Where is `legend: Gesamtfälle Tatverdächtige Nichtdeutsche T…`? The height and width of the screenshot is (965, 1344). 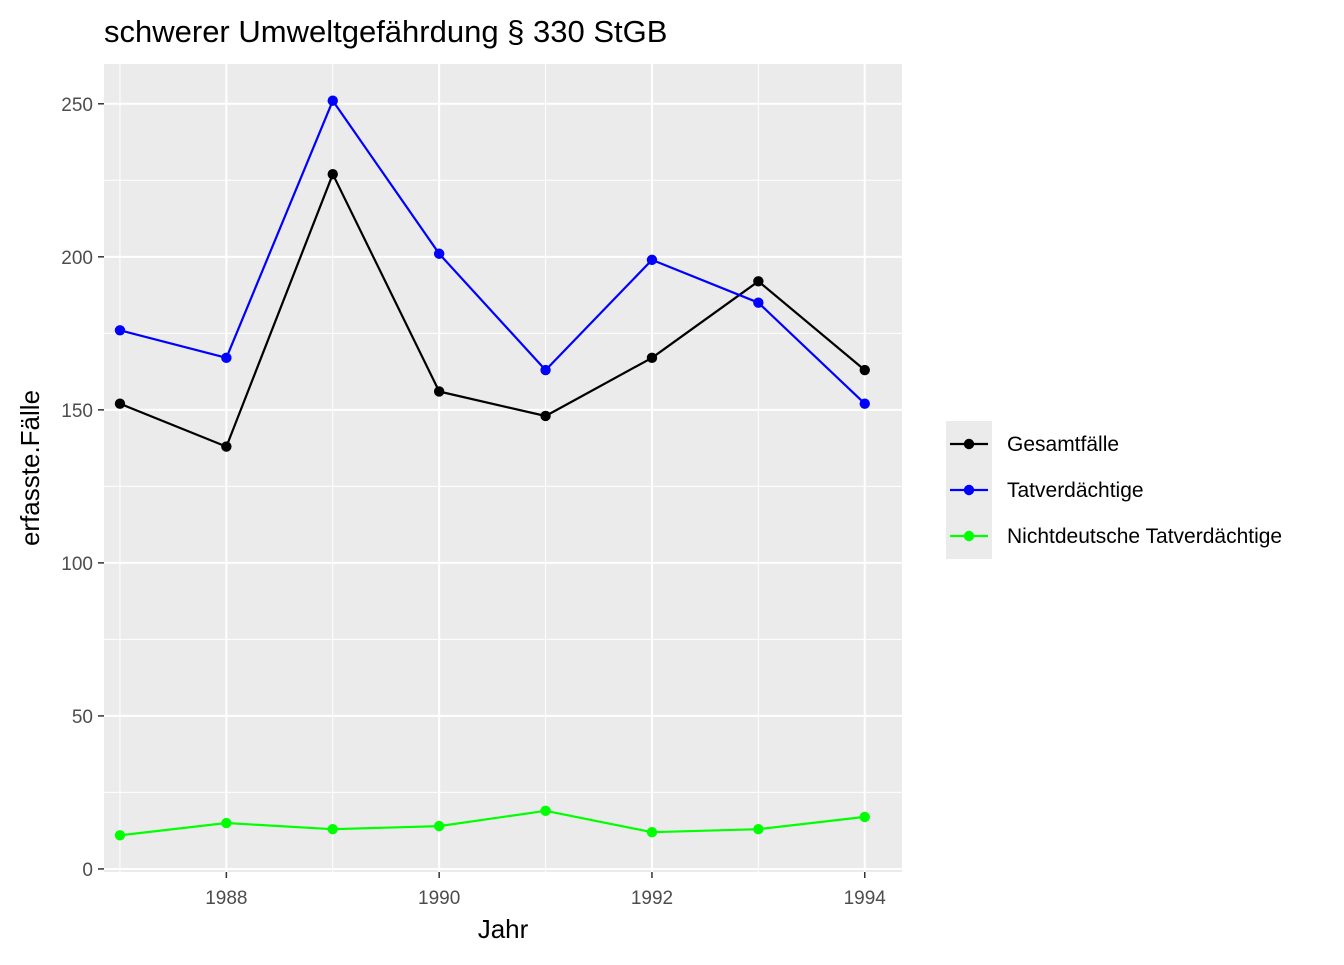 legend: Gesamtfälle Tatverdächtige Nichtdeutsche T… is located at coordinates (1114, 490).